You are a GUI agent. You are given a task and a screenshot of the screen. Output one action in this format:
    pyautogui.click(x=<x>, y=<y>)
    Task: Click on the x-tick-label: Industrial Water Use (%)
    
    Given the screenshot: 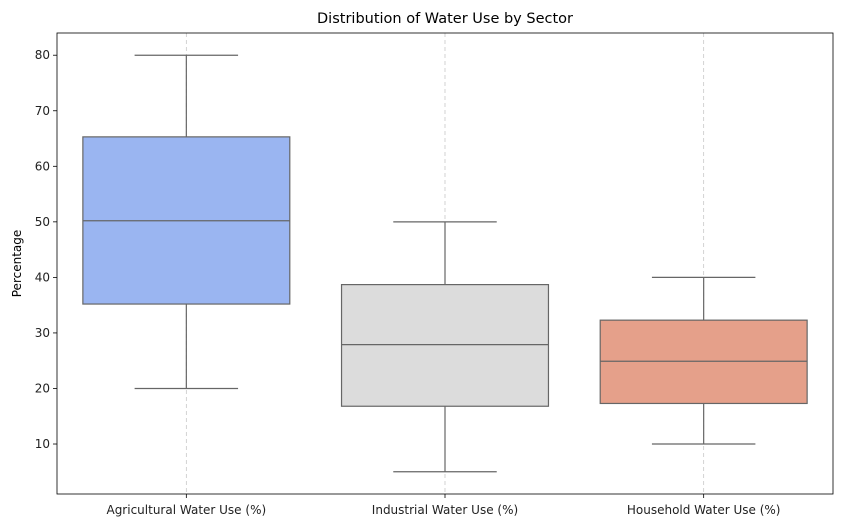 What is the action you would take?
    pyautogui.click(x=445, y=510)
    